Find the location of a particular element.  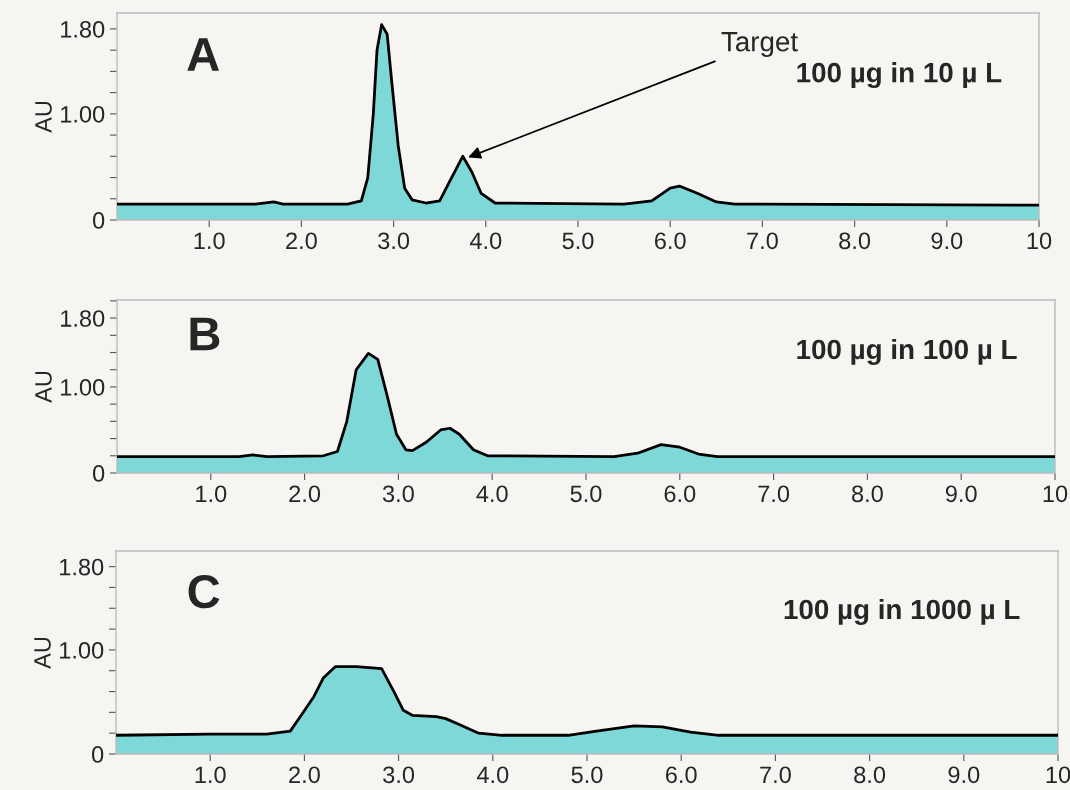

text: 100 µg in 100 µ L is located at coordinates (907, 351).